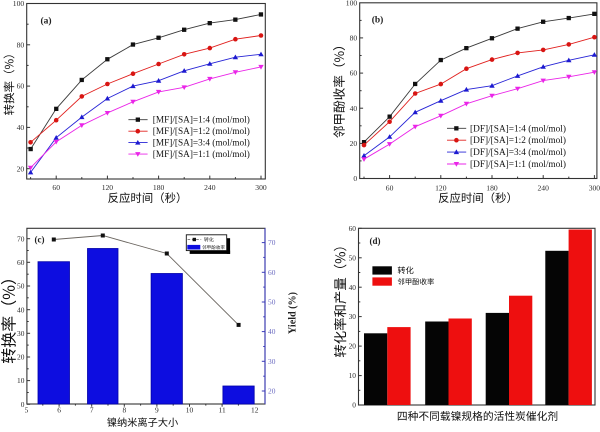 The width and height of the screenshot is (600, 432). What do you see at coordinates (255, 409) in the screenshot?
I see `svg-text: 12` at bounding box center [255, 409].